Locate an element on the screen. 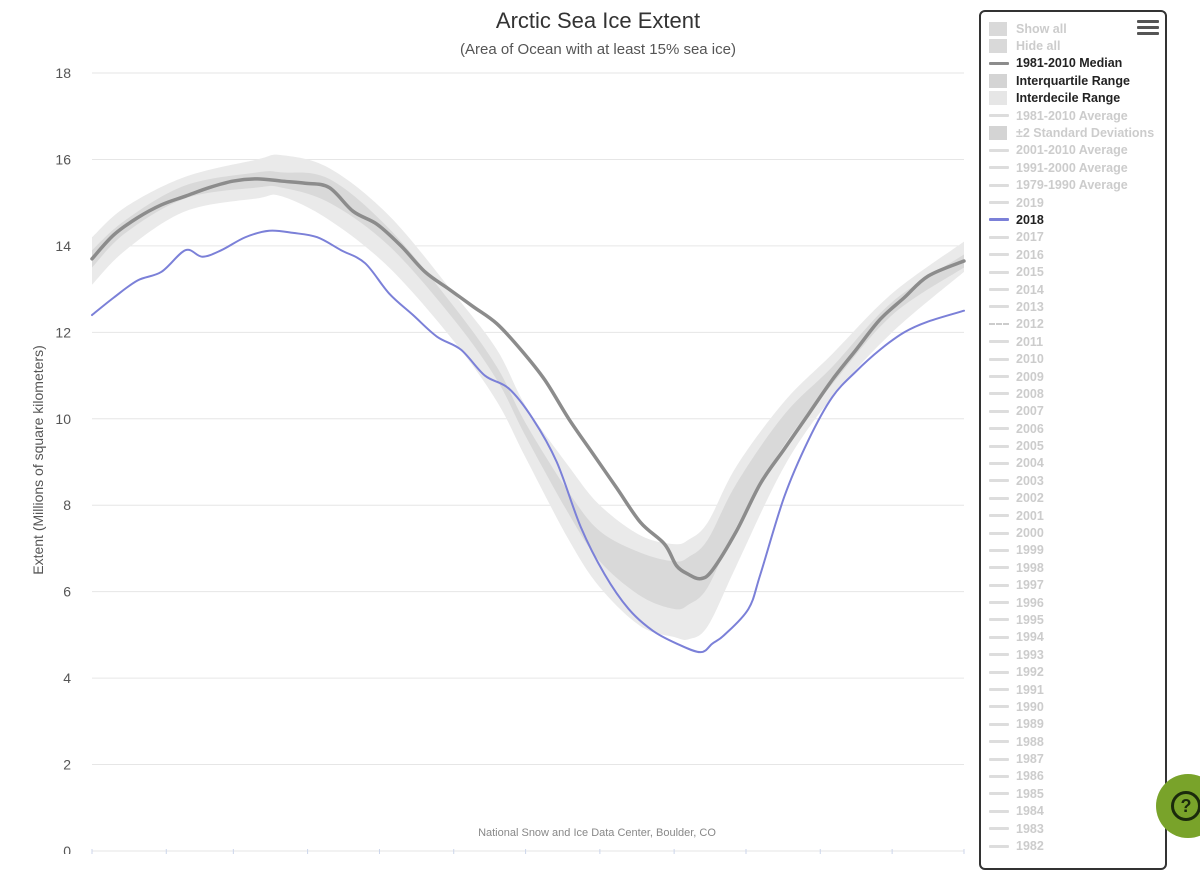 The image size is (1200, 870). legend-label: 1981-2010 Median is located at coordinates (1069, 63).